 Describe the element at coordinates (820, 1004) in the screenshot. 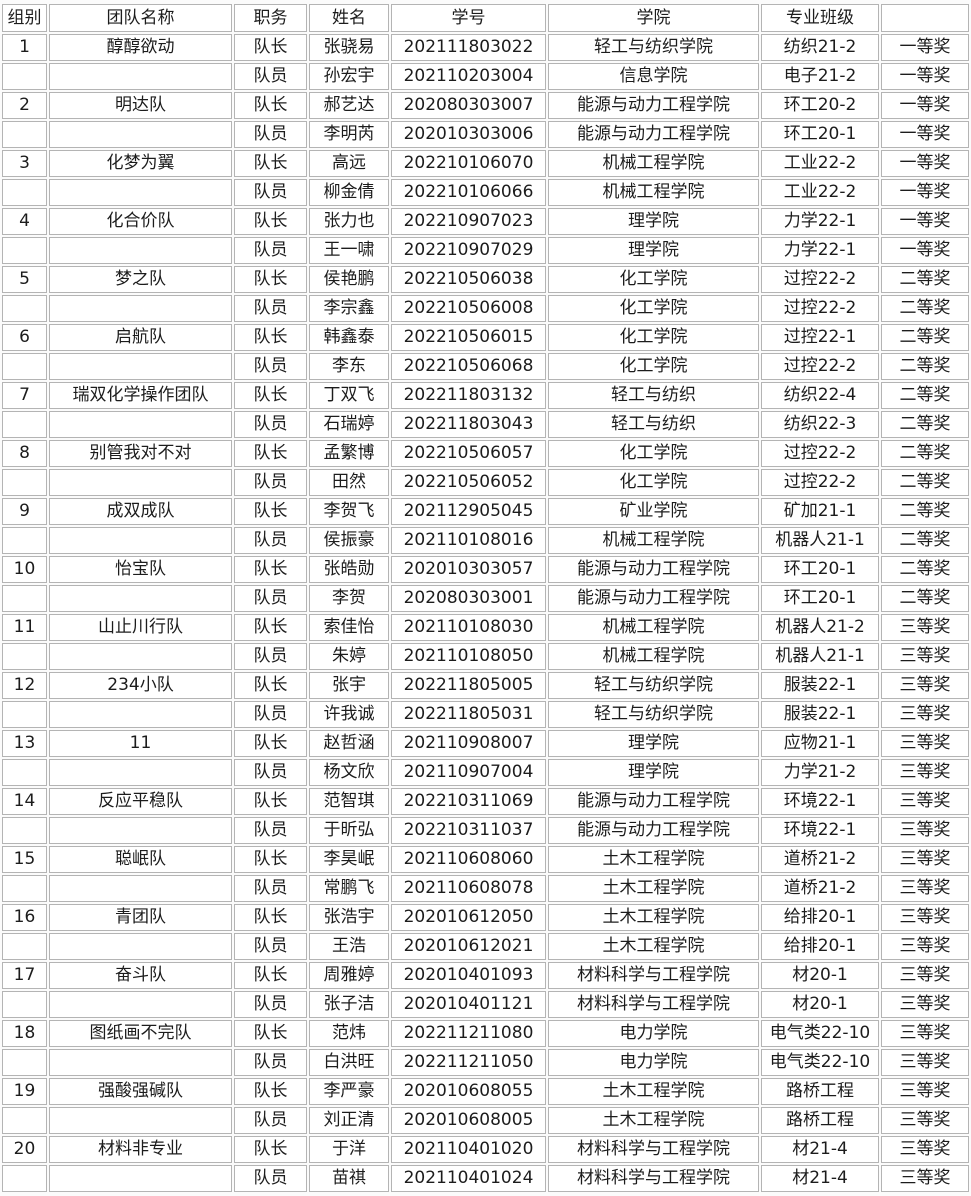

I see `cell-major-class: 材20-1` at that location.